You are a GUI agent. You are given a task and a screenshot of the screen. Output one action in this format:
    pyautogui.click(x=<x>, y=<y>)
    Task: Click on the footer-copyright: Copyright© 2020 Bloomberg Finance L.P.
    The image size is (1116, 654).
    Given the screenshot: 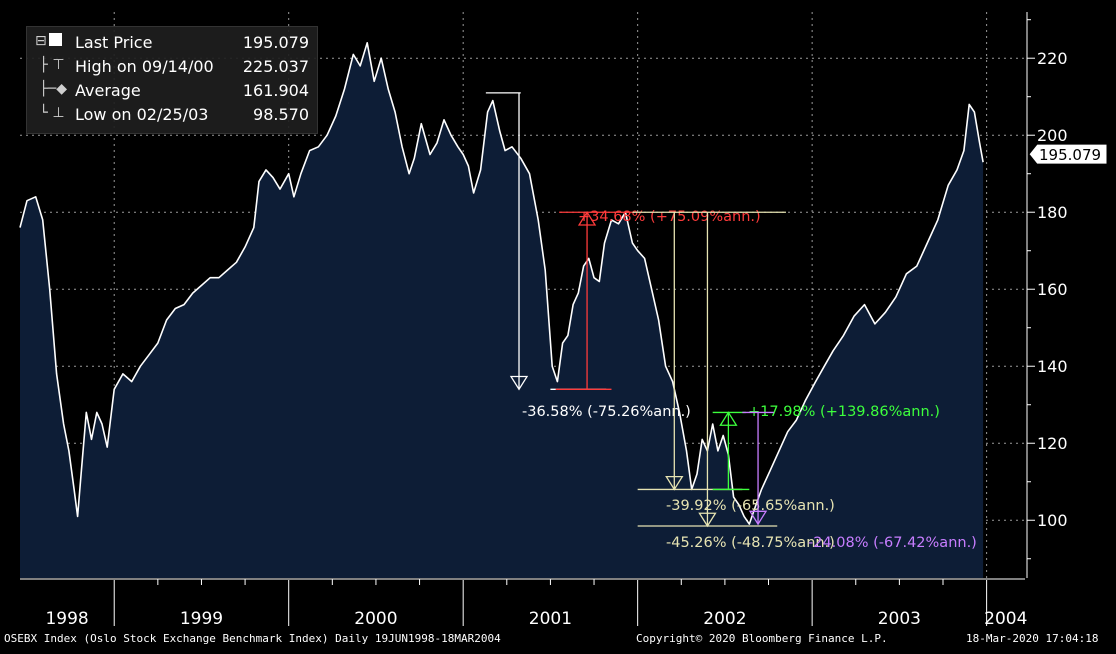 What is the action you would take?
    pyautogui.click(x=762, y=638)
    